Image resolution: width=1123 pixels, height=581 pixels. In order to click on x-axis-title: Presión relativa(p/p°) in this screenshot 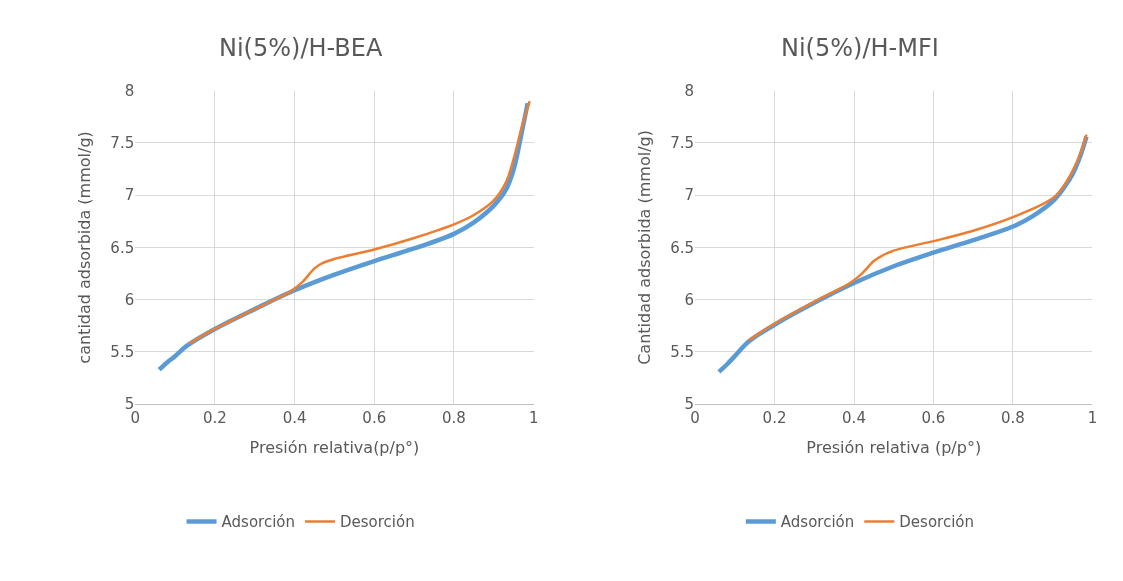, I will do `click(334, 447)`.